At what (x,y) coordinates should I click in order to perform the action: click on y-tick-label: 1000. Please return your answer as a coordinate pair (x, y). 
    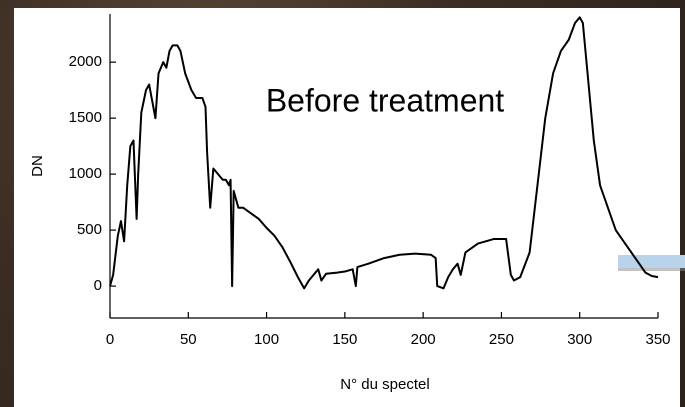
    Looking at the image, I should click on (85, 173).